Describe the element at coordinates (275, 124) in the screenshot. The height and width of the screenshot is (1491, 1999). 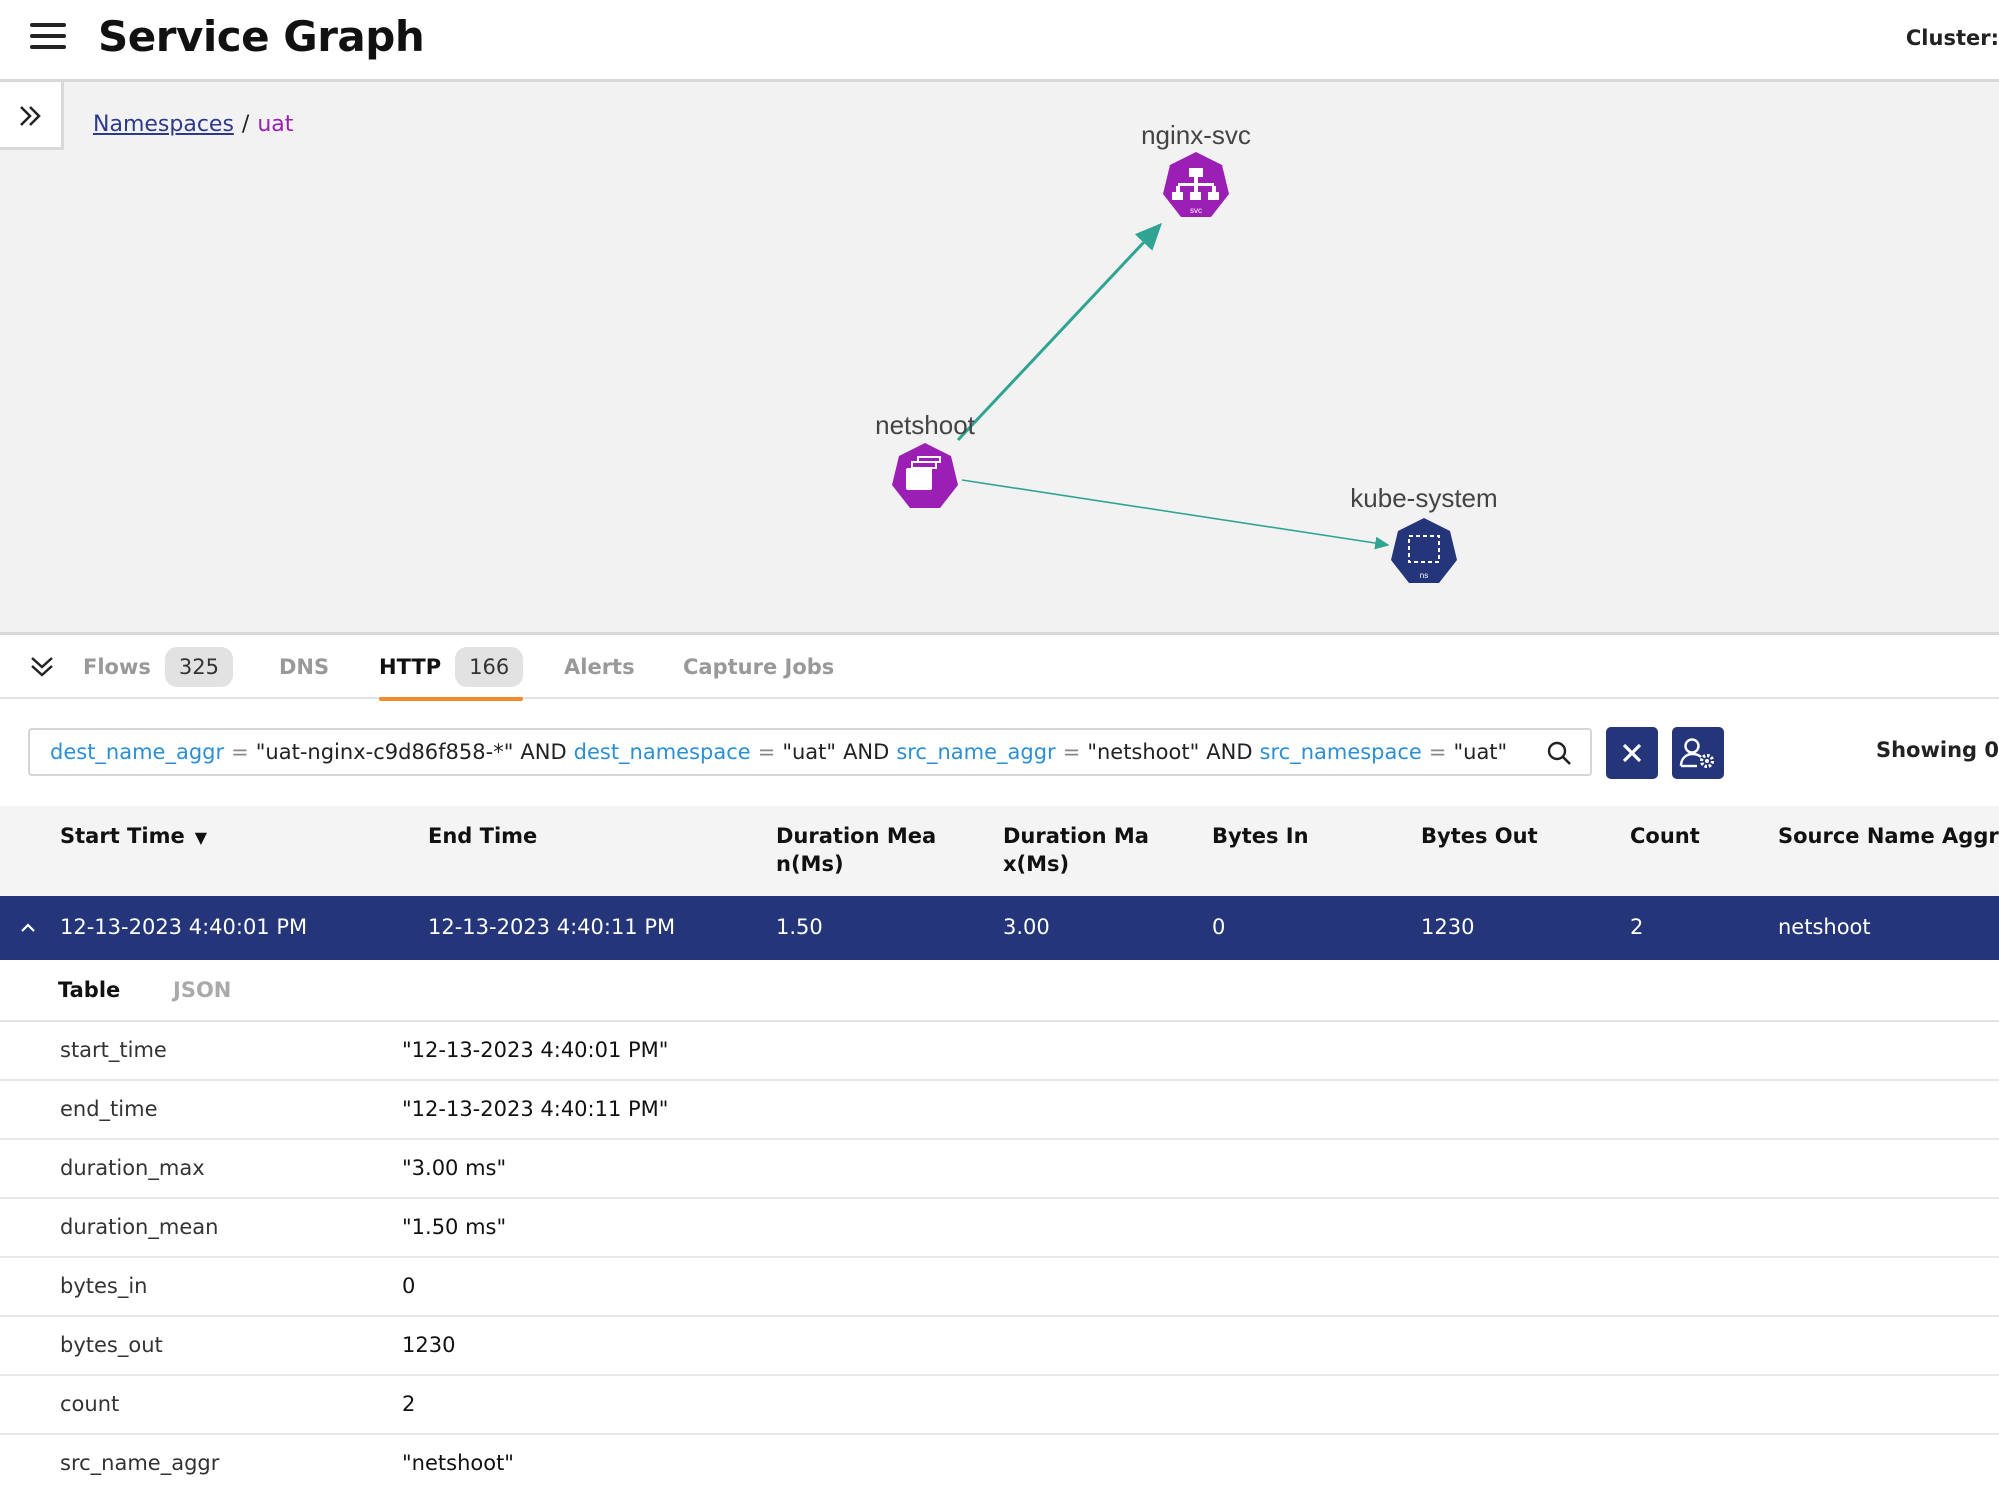
I see `breadcrumb-current: uat` at that location.